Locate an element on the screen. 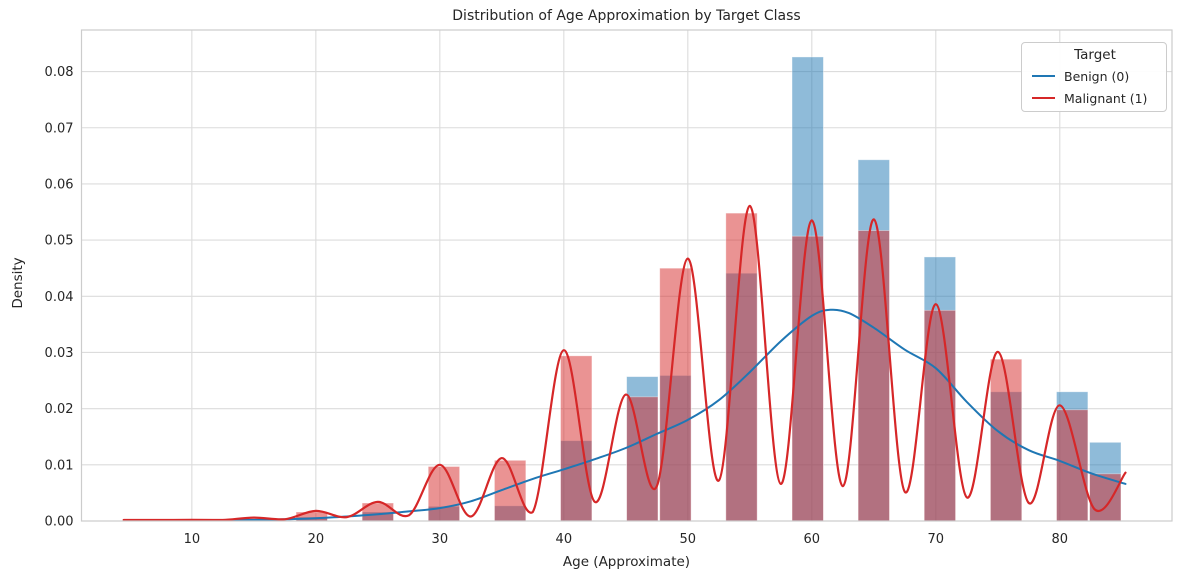 This screenshot has width=1184, height=584. x-tick-label: 60 is located at coordinates (812, 539).